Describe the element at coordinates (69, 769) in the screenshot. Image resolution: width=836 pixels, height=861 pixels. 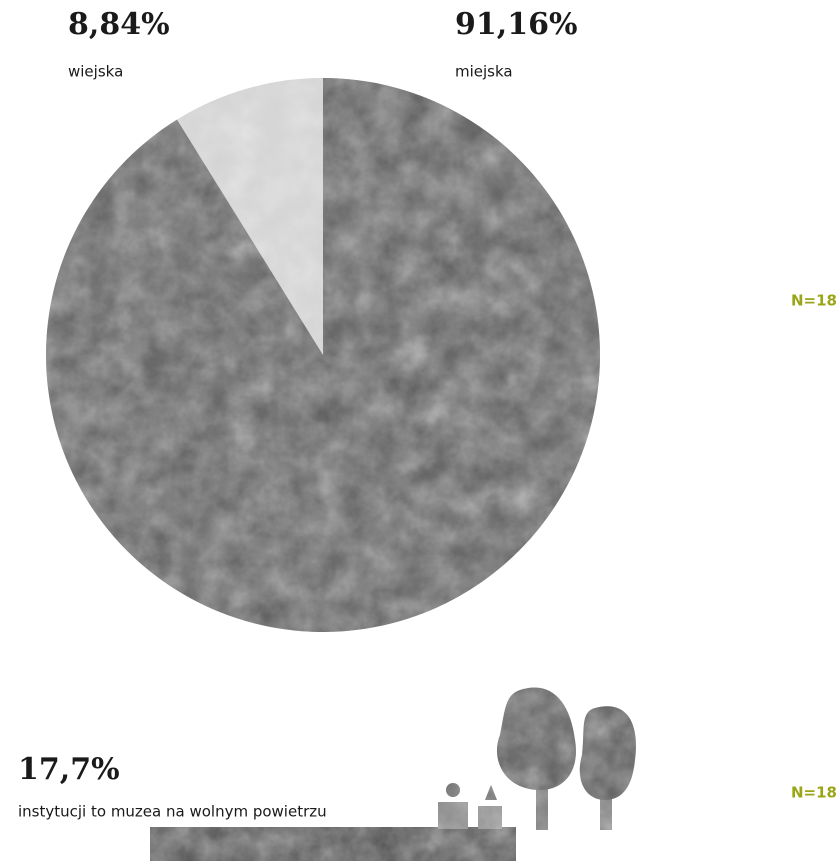
I see `stat-value: 17,7%` at that location.